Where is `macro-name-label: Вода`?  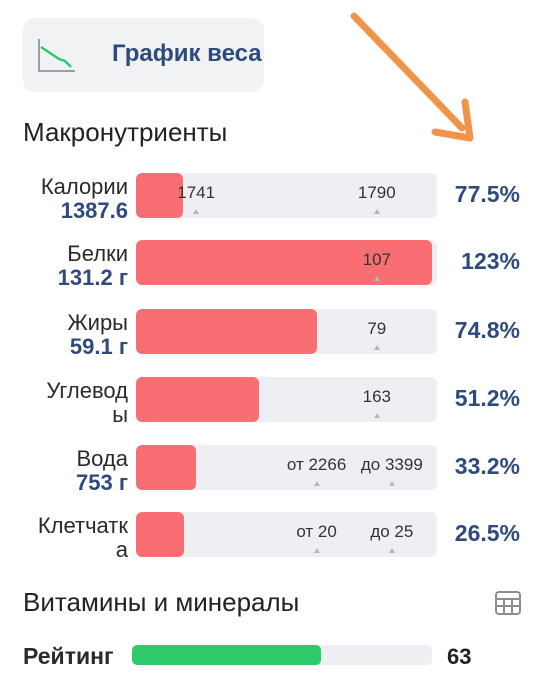
macro-name-label: Вода is located at coordinates (102, 458).